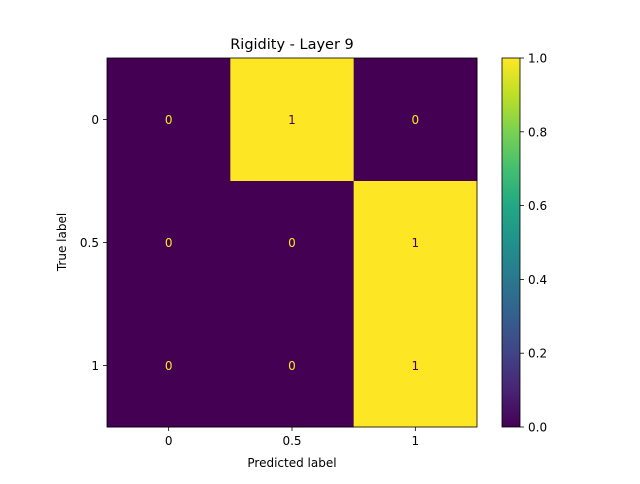 The width and height of the screenshot is (640, 484). I want to click on y-tick-label: 1, so click(95, 366).